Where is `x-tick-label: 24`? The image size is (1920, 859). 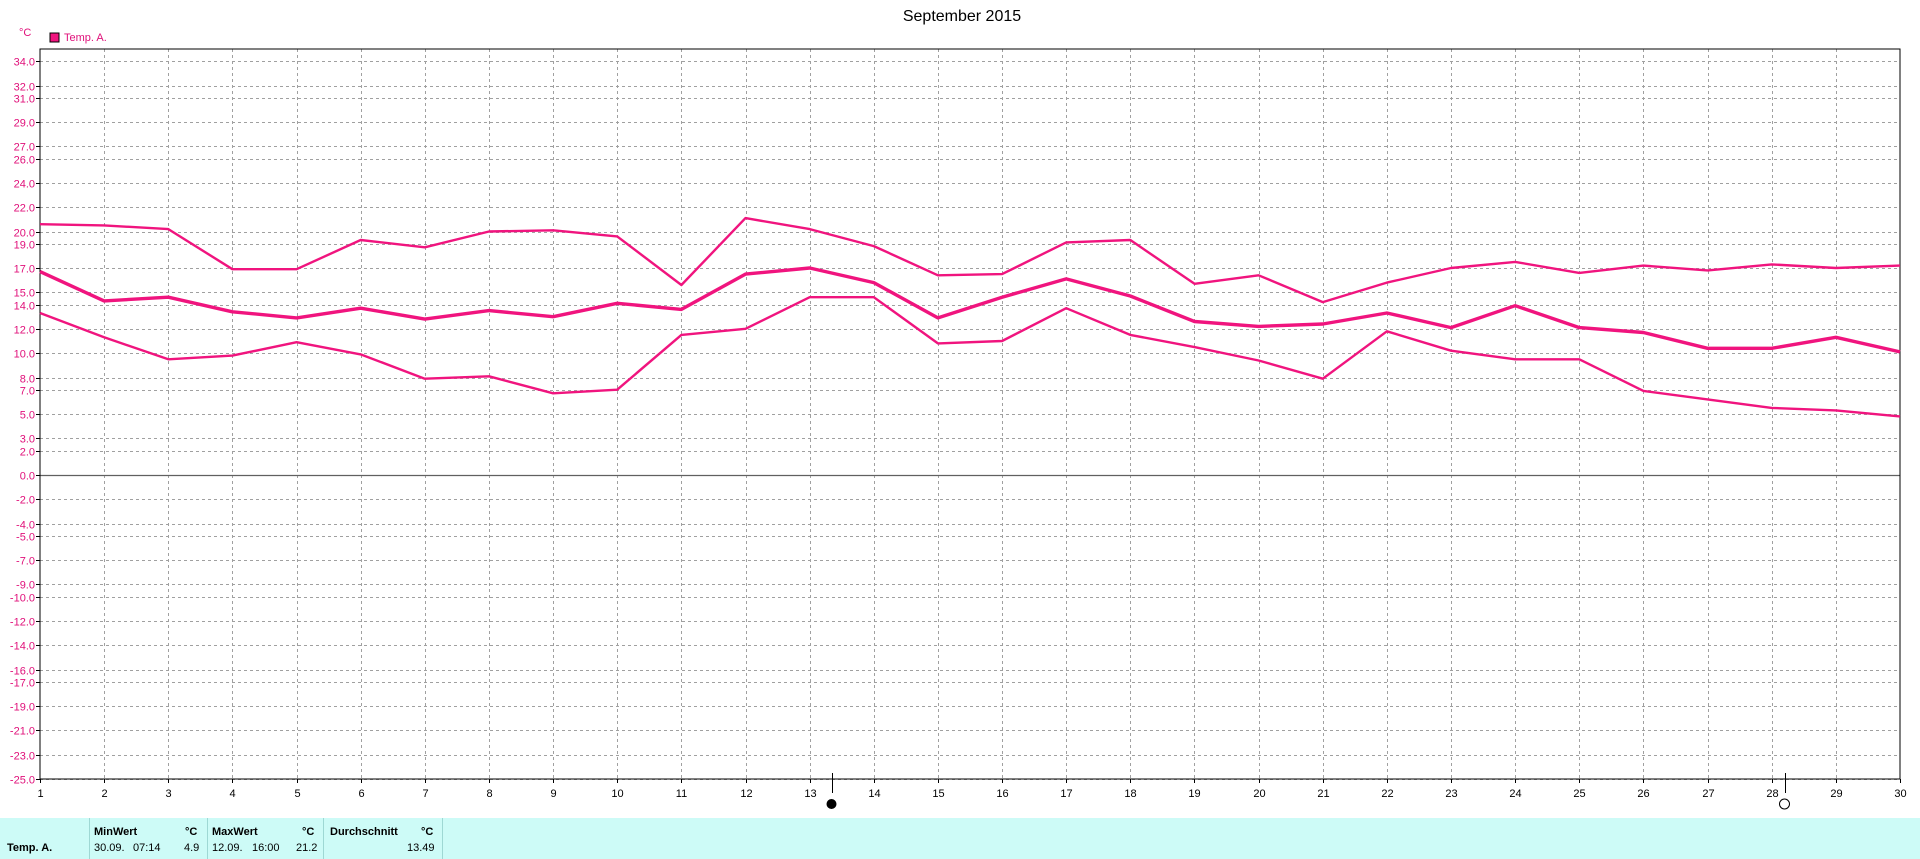 x-tick-label: 24 is located at coordinates (1515, 794).